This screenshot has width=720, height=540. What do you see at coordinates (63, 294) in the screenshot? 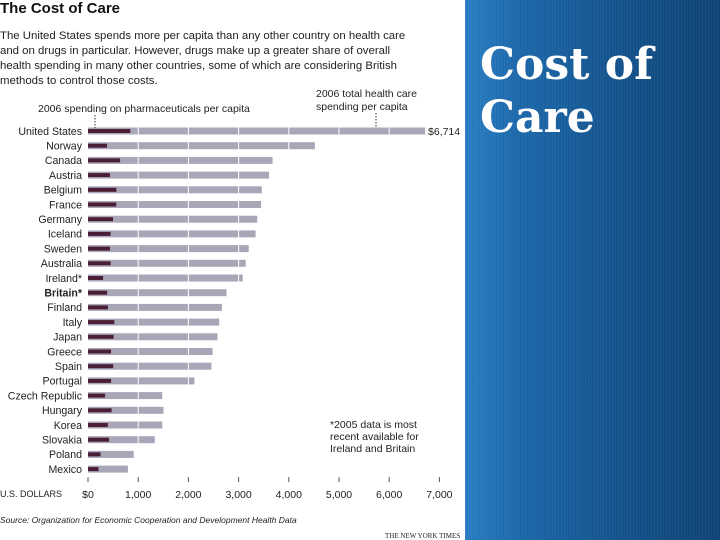
I see `category-label: Britain*` at bounding box center [63, 294].